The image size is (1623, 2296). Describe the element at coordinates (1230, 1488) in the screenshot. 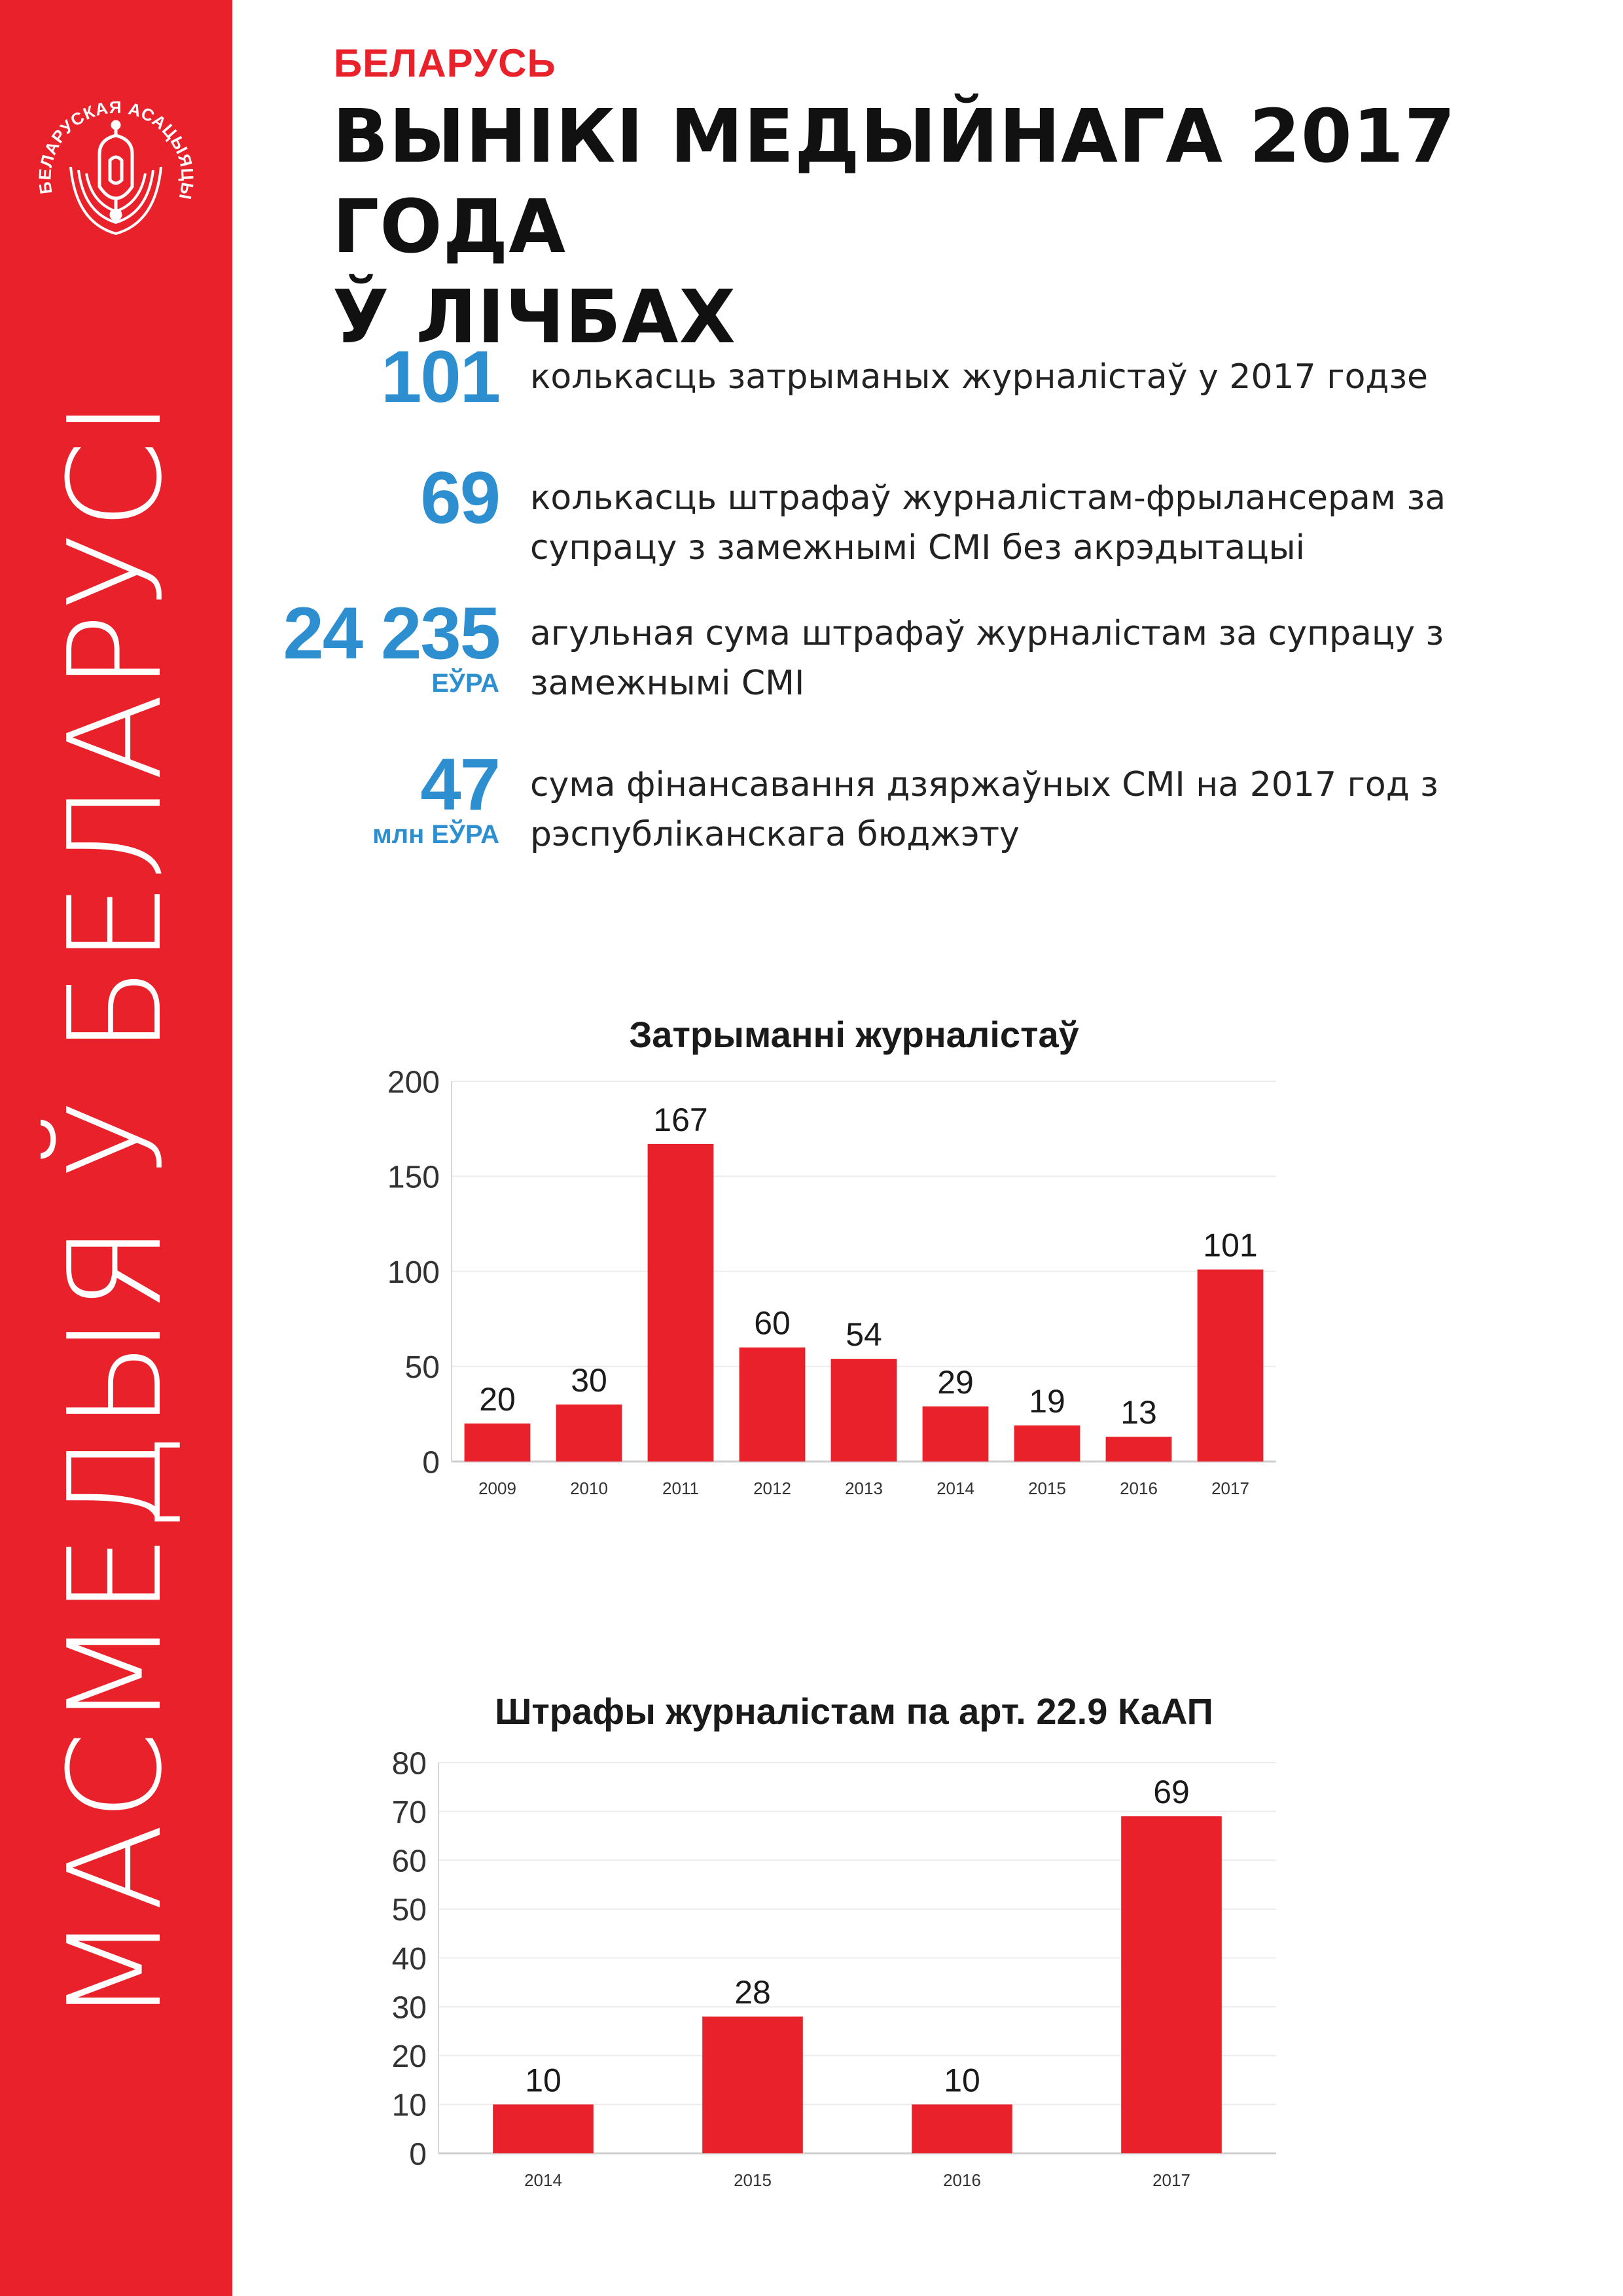

I see `chart1-category-label: 2017` at that location.